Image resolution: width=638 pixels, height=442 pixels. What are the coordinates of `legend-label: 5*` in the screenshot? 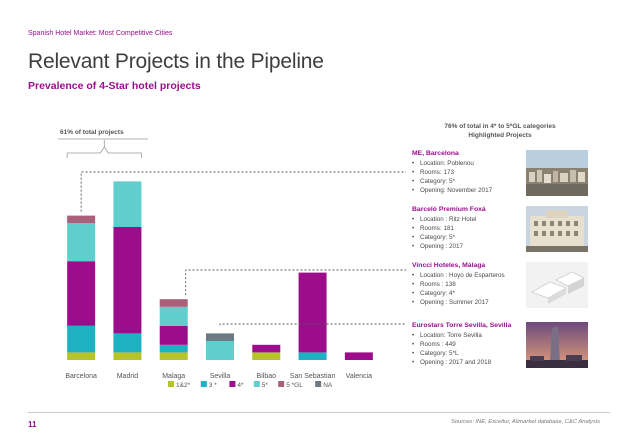 It's located at (265, 385).